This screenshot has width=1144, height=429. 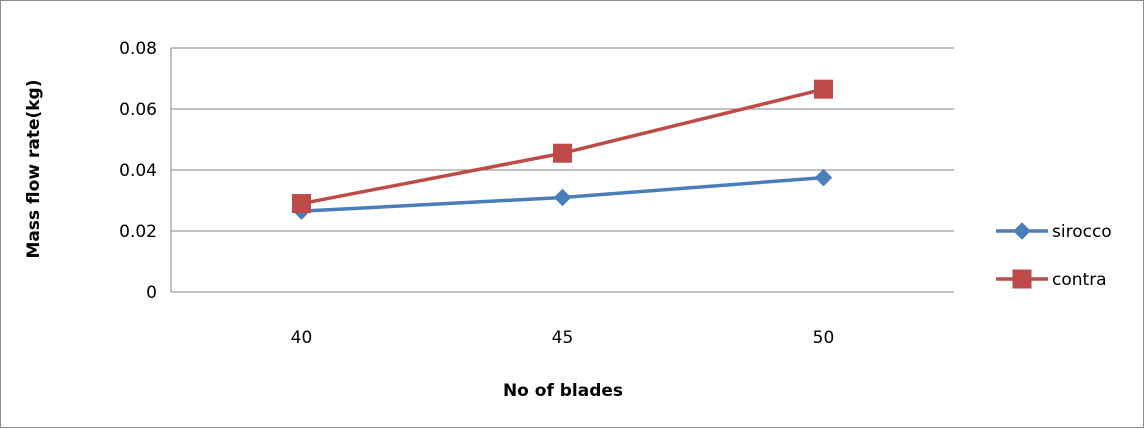 I want to click on y-axis-title: Mass flow rate(kg), so click(x=34, y=169).